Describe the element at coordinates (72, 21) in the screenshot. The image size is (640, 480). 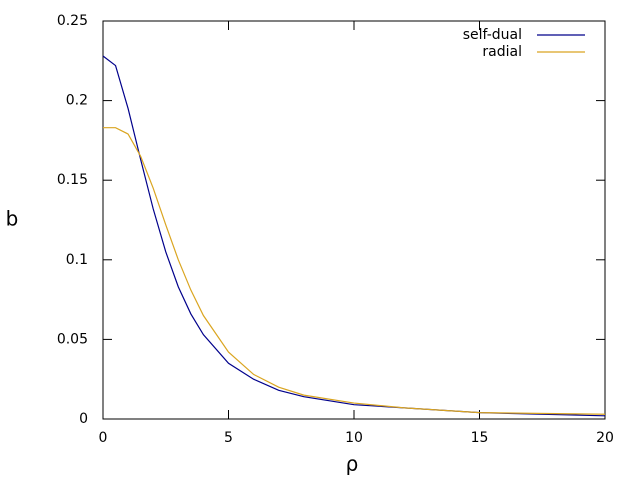
I see `y-tick-label: 0.25` at that location.